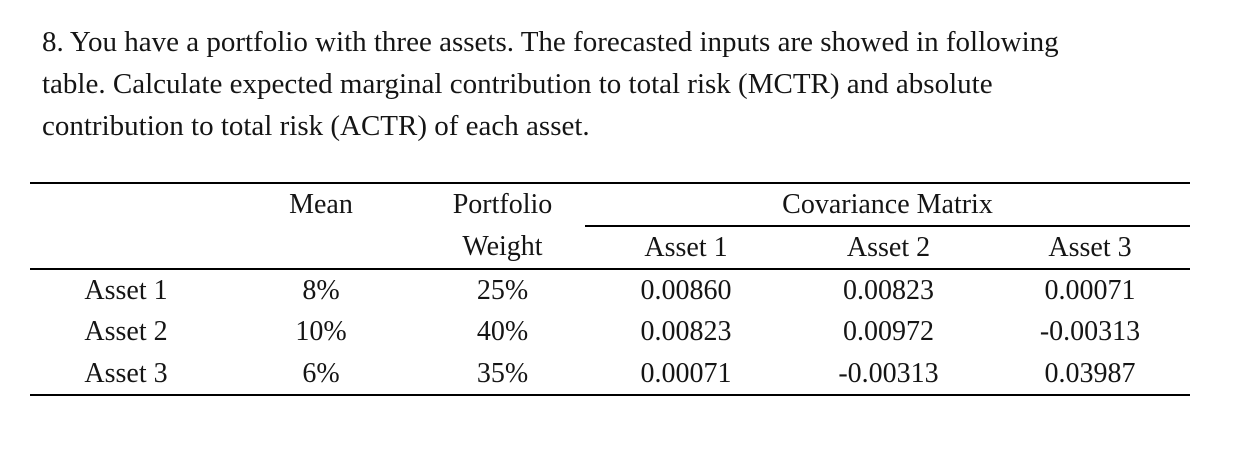 The width and height of the screenshot is (1250, 466). I want to click on cell-cov-asset3: 0.00071, so click(1090, 290).